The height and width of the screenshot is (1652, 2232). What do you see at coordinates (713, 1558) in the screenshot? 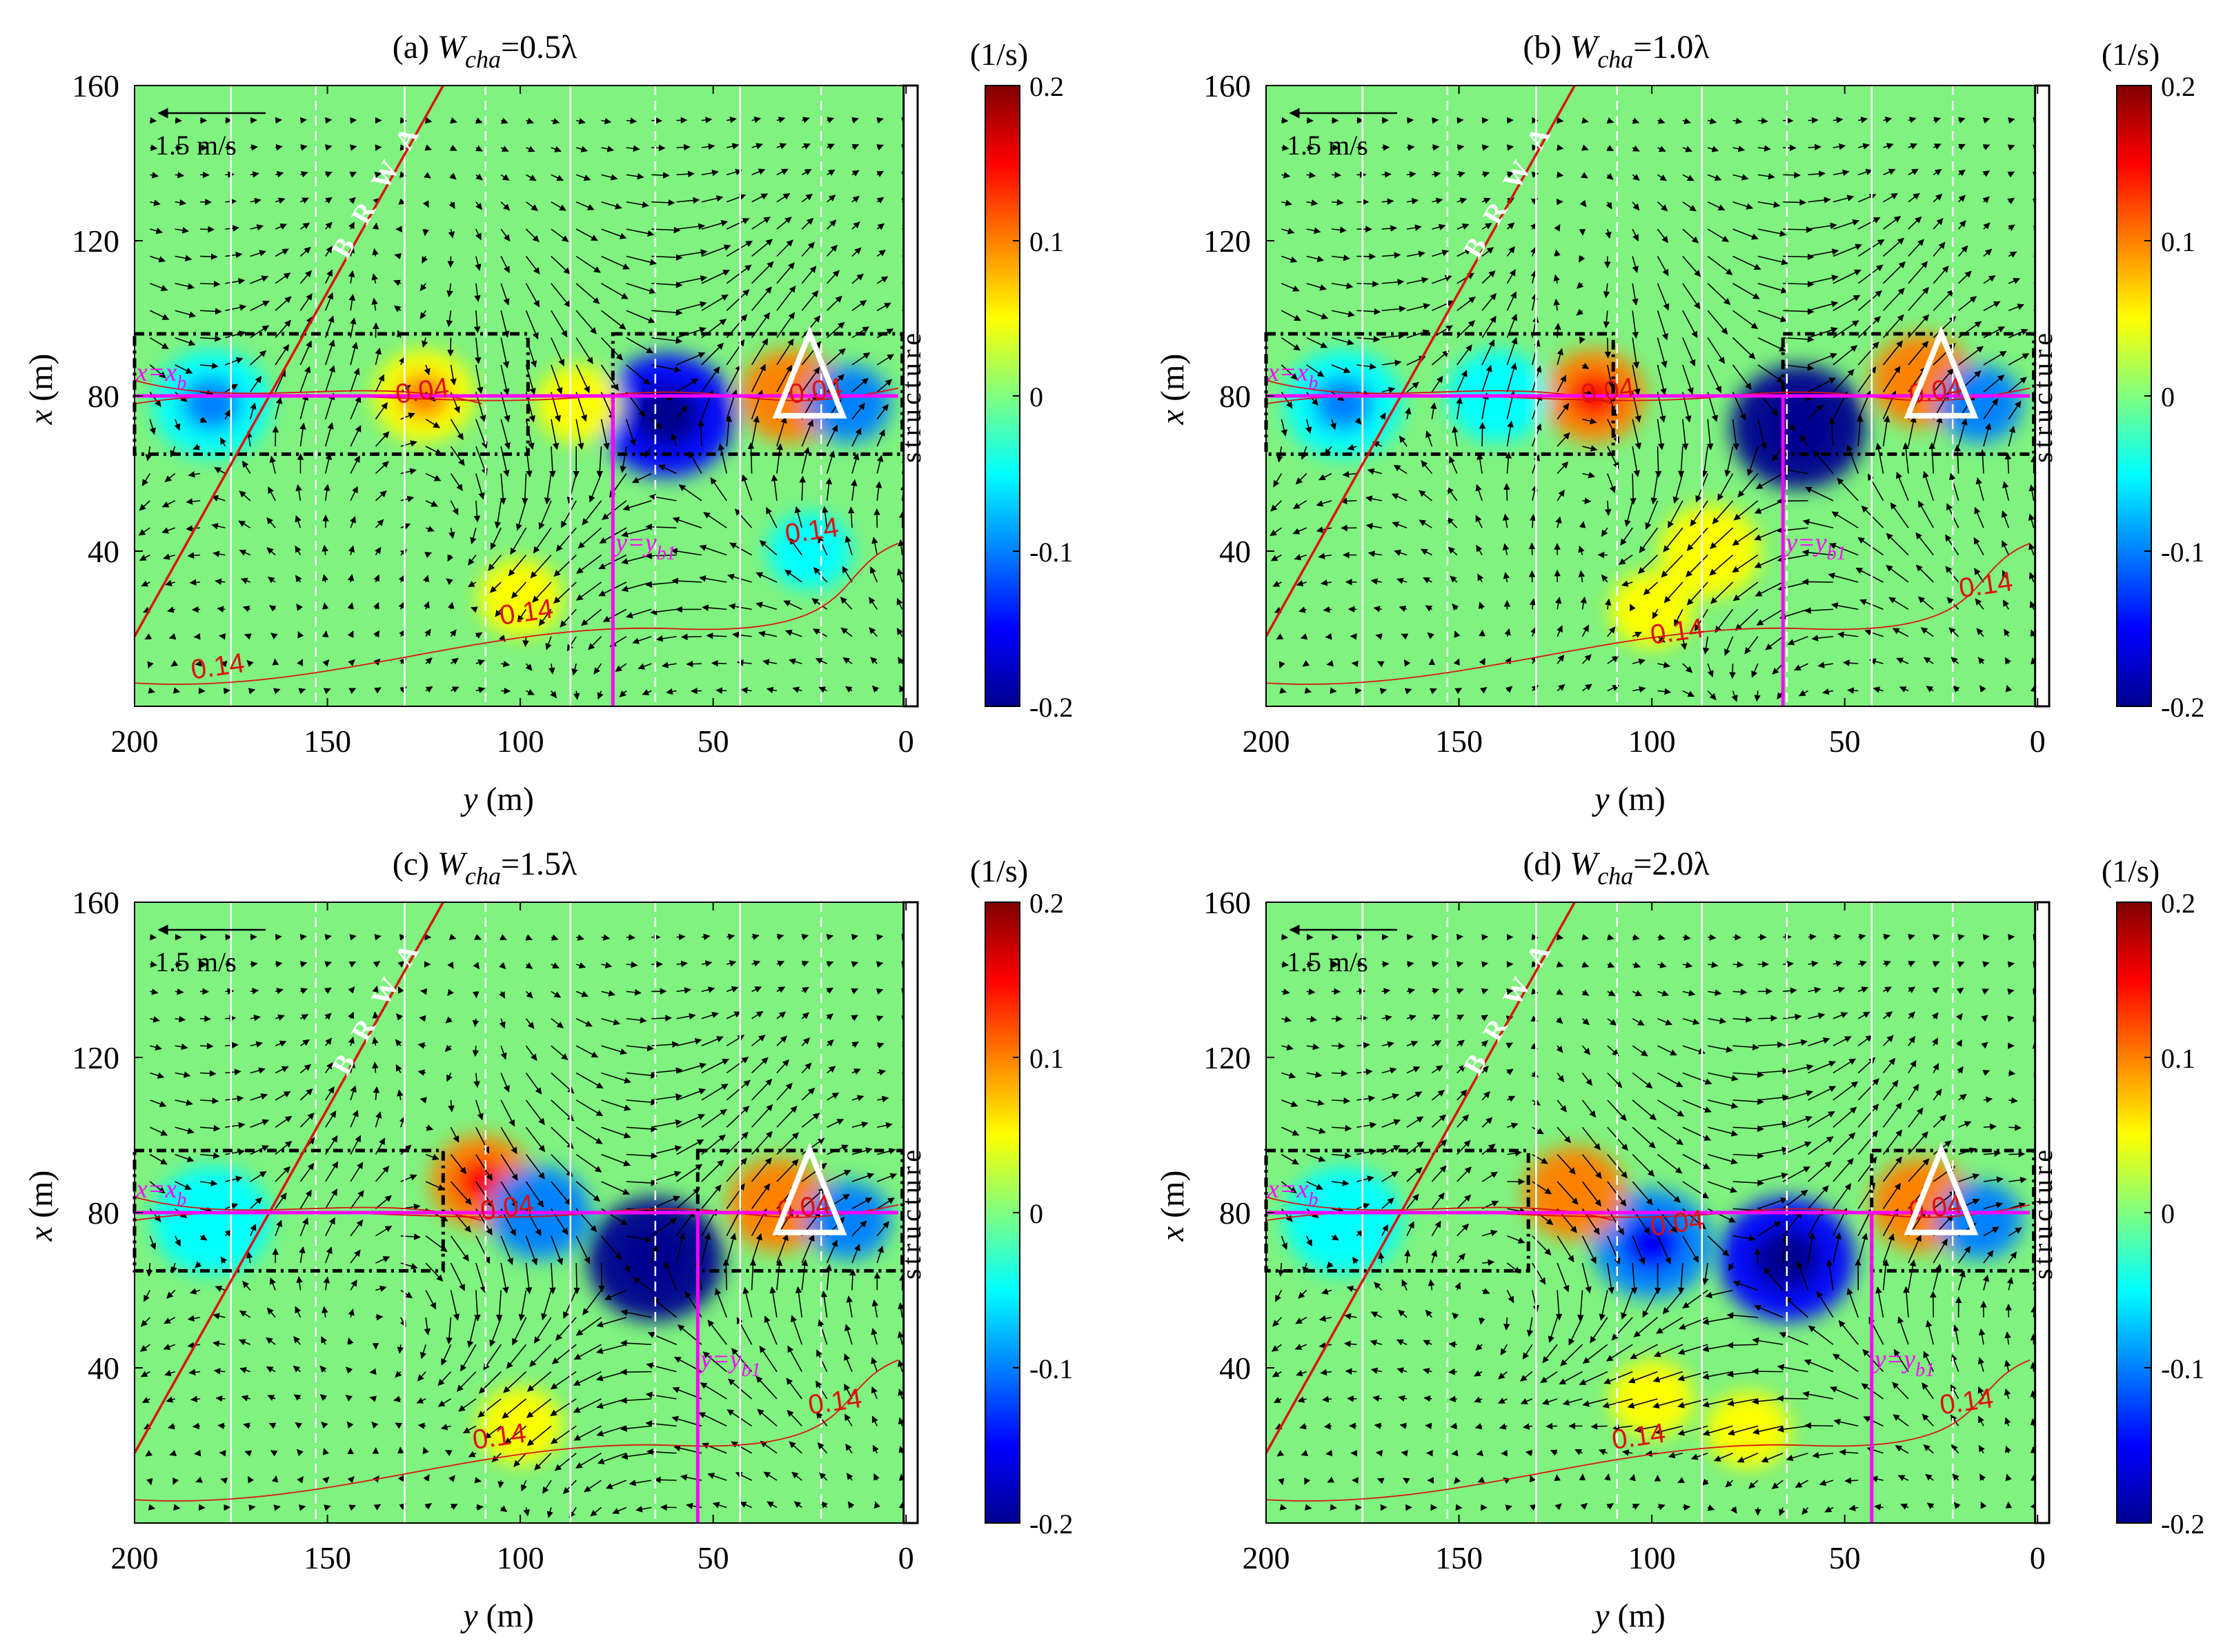
I see `x-tick-label: 50` at bounding box center [713, 1558].